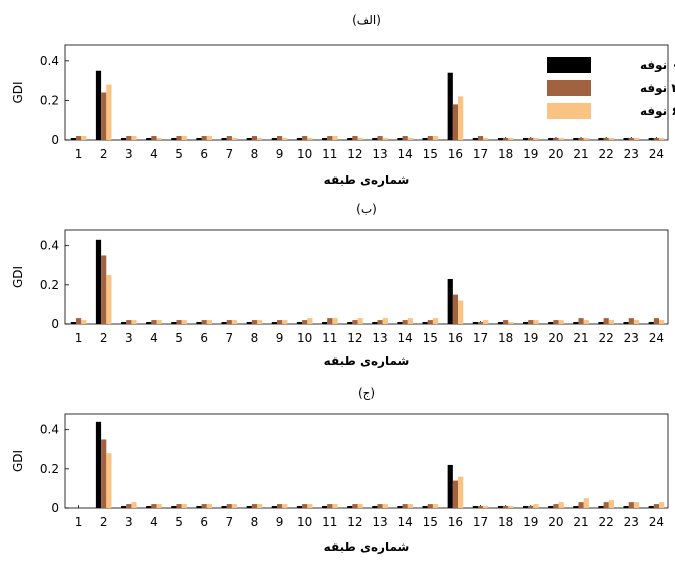  What do you see at coordinates (280, 154) in the screenshot?
I see `x-tick-label: 9` at bounding box center [280, 154].